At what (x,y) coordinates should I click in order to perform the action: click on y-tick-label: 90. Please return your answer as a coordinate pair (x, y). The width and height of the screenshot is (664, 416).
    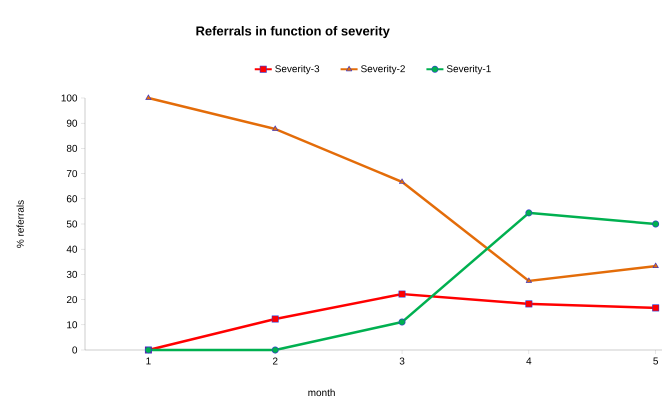
    Looking at the image, I should click on (72, 123).